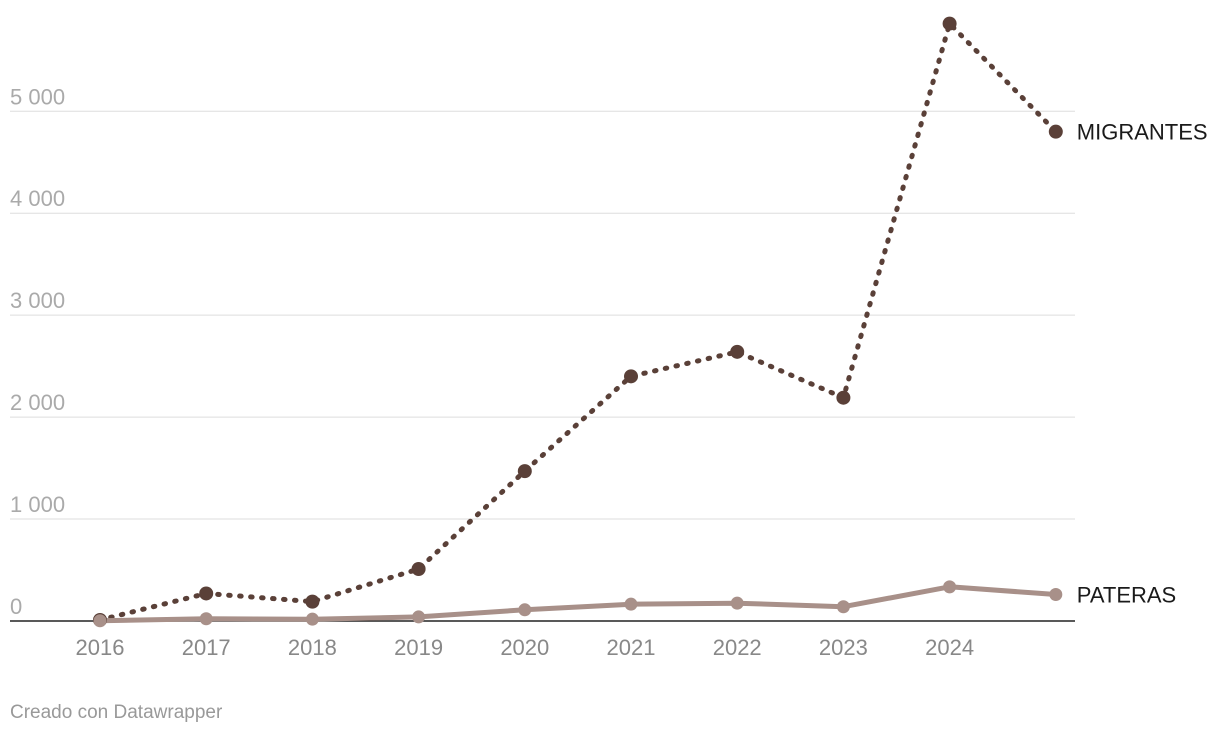 This screenshot has width=1220, height=738. What do you see at coordinates (631, 647) in the screenshot?
I see `x-tick-label: 2021` at bounding box center [631, 647].